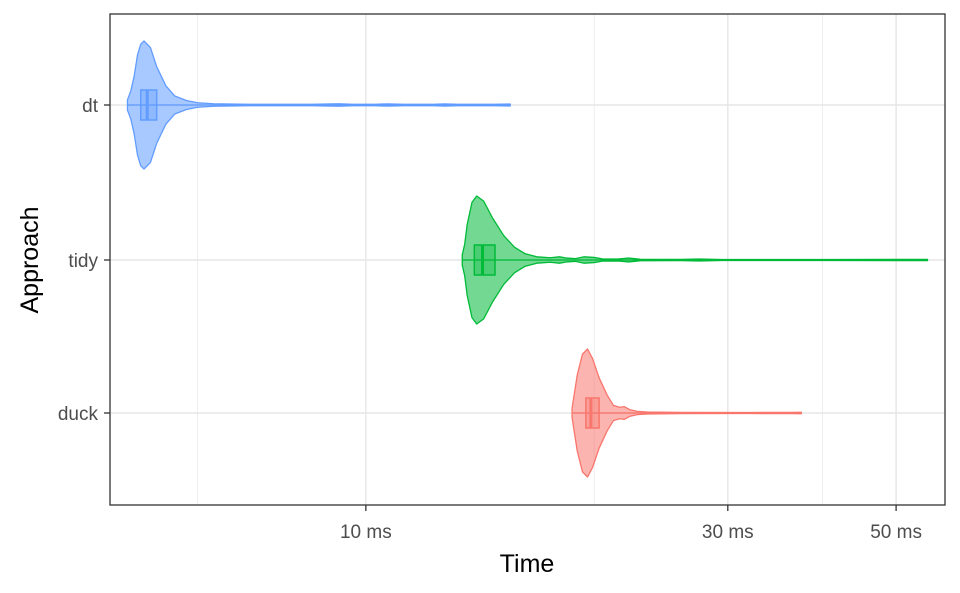 Image resolution: width=960 pixels, height=593 pixels. What do you see at coordinates (30, 259) in the screenshot?
I see `y-axis-title: Approach` at bounding box center [30, 259].